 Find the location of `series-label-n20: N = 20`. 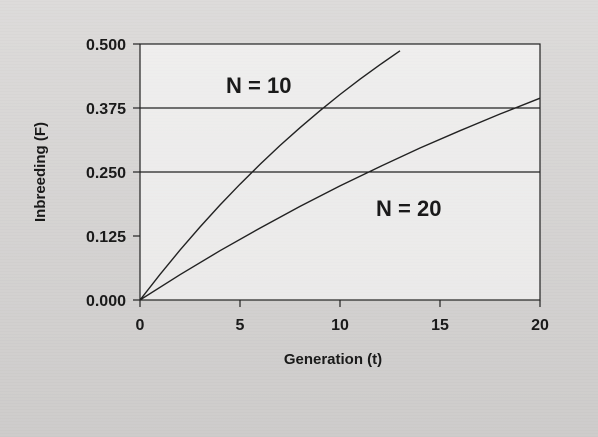

series-label-n20: N = 20 is located at coordinates (408, 208).